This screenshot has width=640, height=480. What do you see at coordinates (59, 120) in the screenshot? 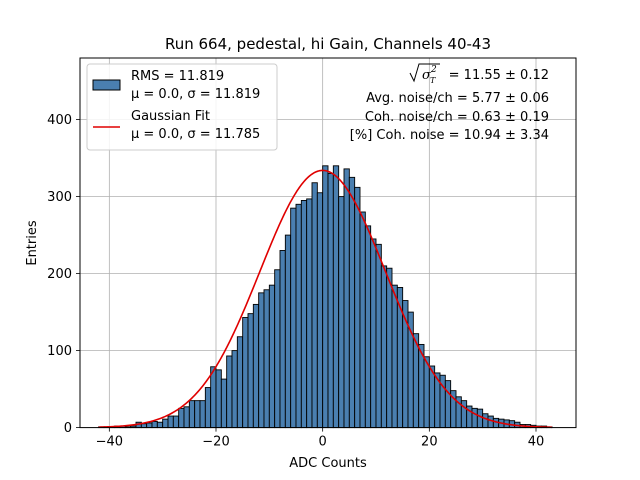
I see `y-tick-label: 400` at bounding box center [59, 120].